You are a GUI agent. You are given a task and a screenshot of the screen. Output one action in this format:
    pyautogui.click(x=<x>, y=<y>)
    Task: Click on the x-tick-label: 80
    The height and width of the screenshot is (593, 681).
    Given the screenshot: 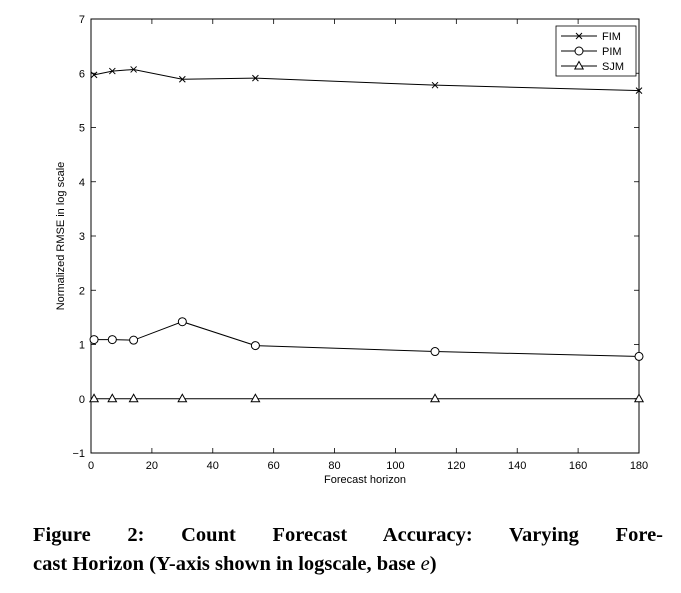 What is the action you would take?
    pyautogui.click(x=334, y=466)
    